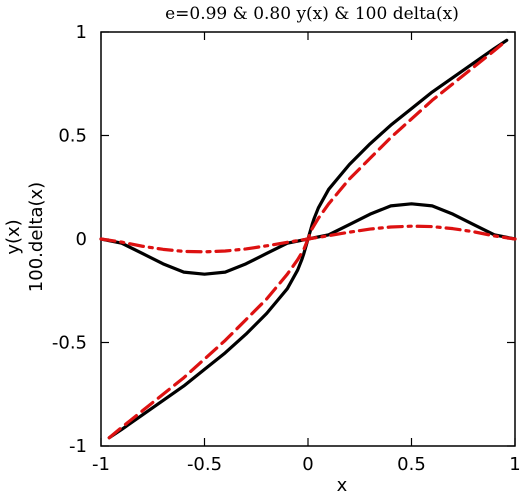 The width and height of the screenshot is (520, 494). Describe the element at coordinates (13, 236) in the screenshot. I see `y-axis-label-line-1: y(x)` at that location.